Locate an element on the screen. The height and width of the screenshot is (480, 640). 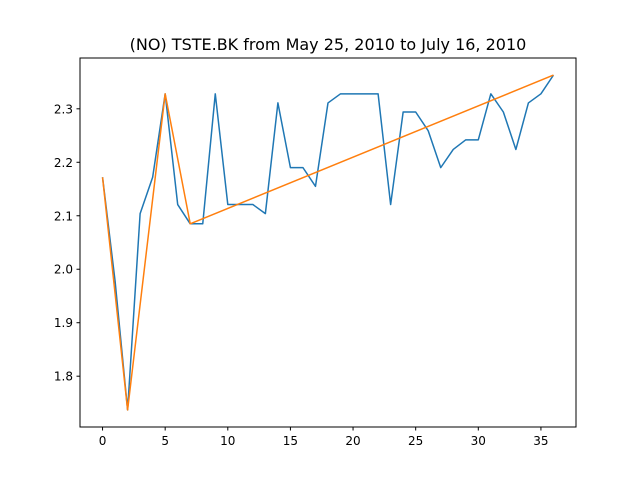
x-tick-label: 0 is located at coordinates (103, 441).